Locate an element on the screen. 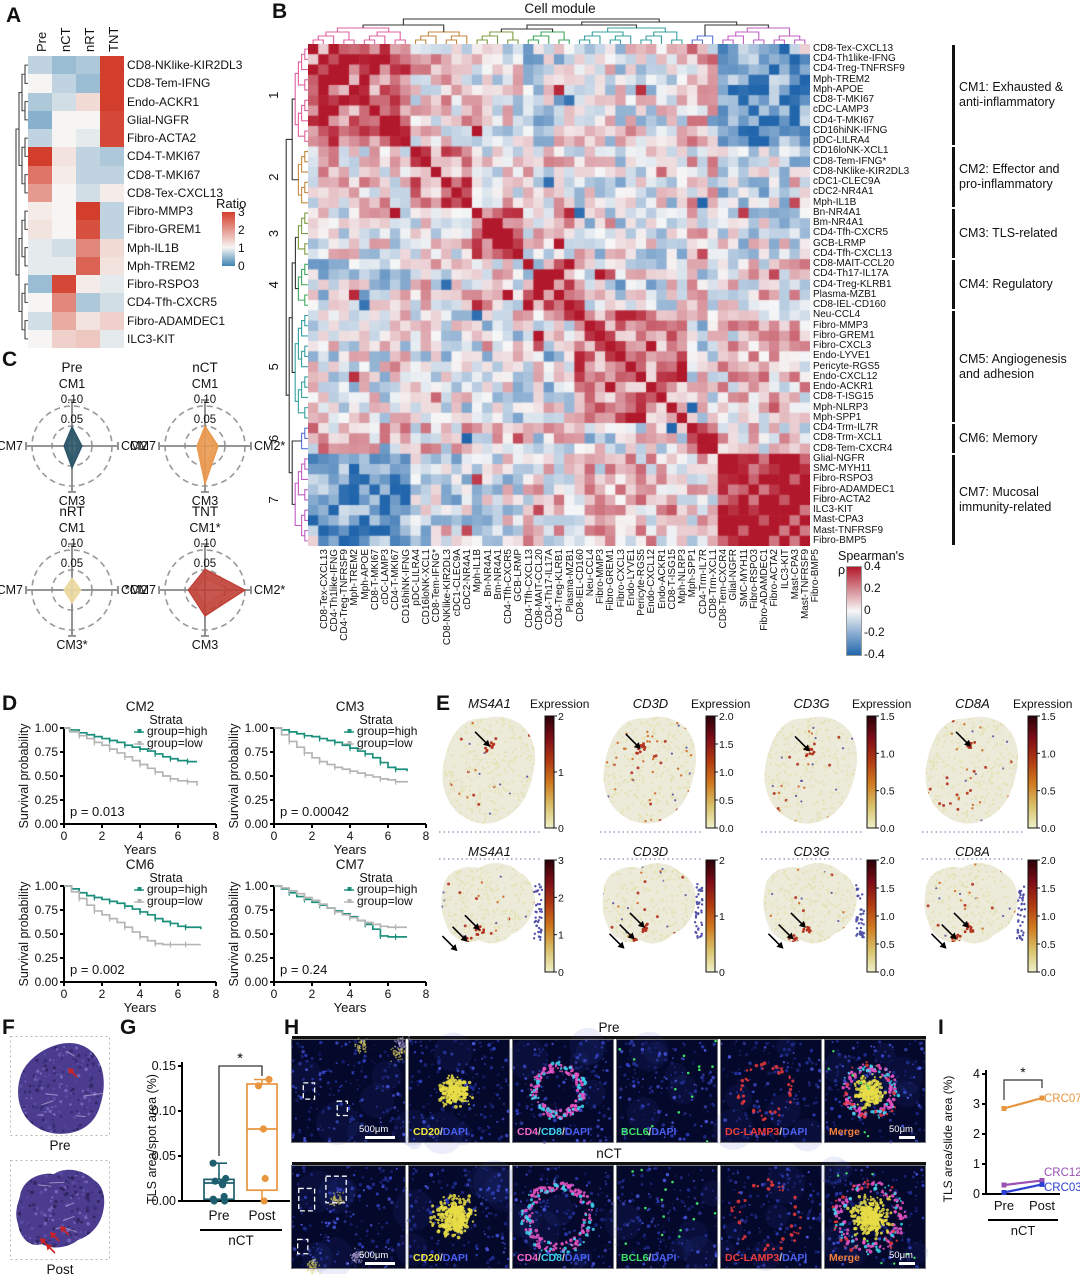 The height and width of the screenshot is (1274, 1080). text-el: 1.0 is located at coordinates (1048, 917).